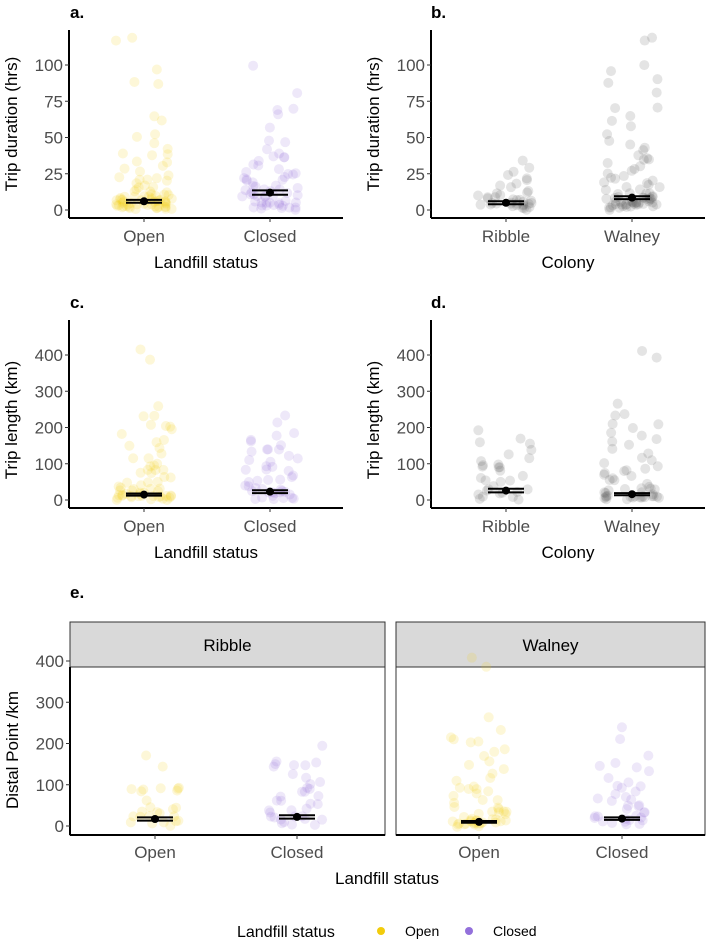 This screenshot has width=709, height=946. I want to click on x-axis-title: Colony, so click(568, 262).